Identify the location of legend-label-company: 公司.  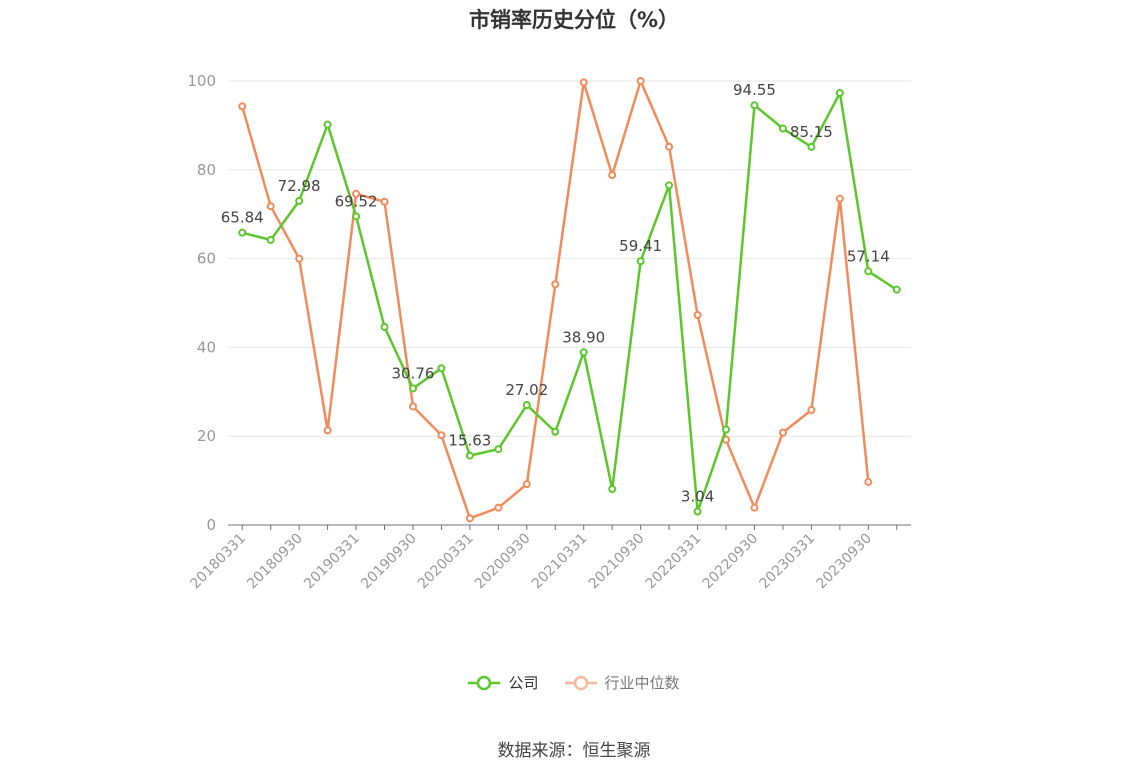
(523, 683).